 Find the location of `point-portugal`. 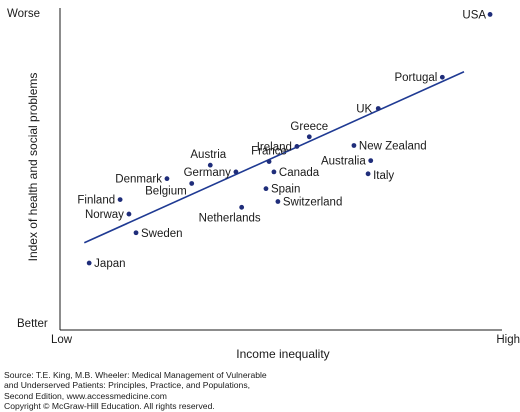

point-portugal is located at coordinates (442, 77).